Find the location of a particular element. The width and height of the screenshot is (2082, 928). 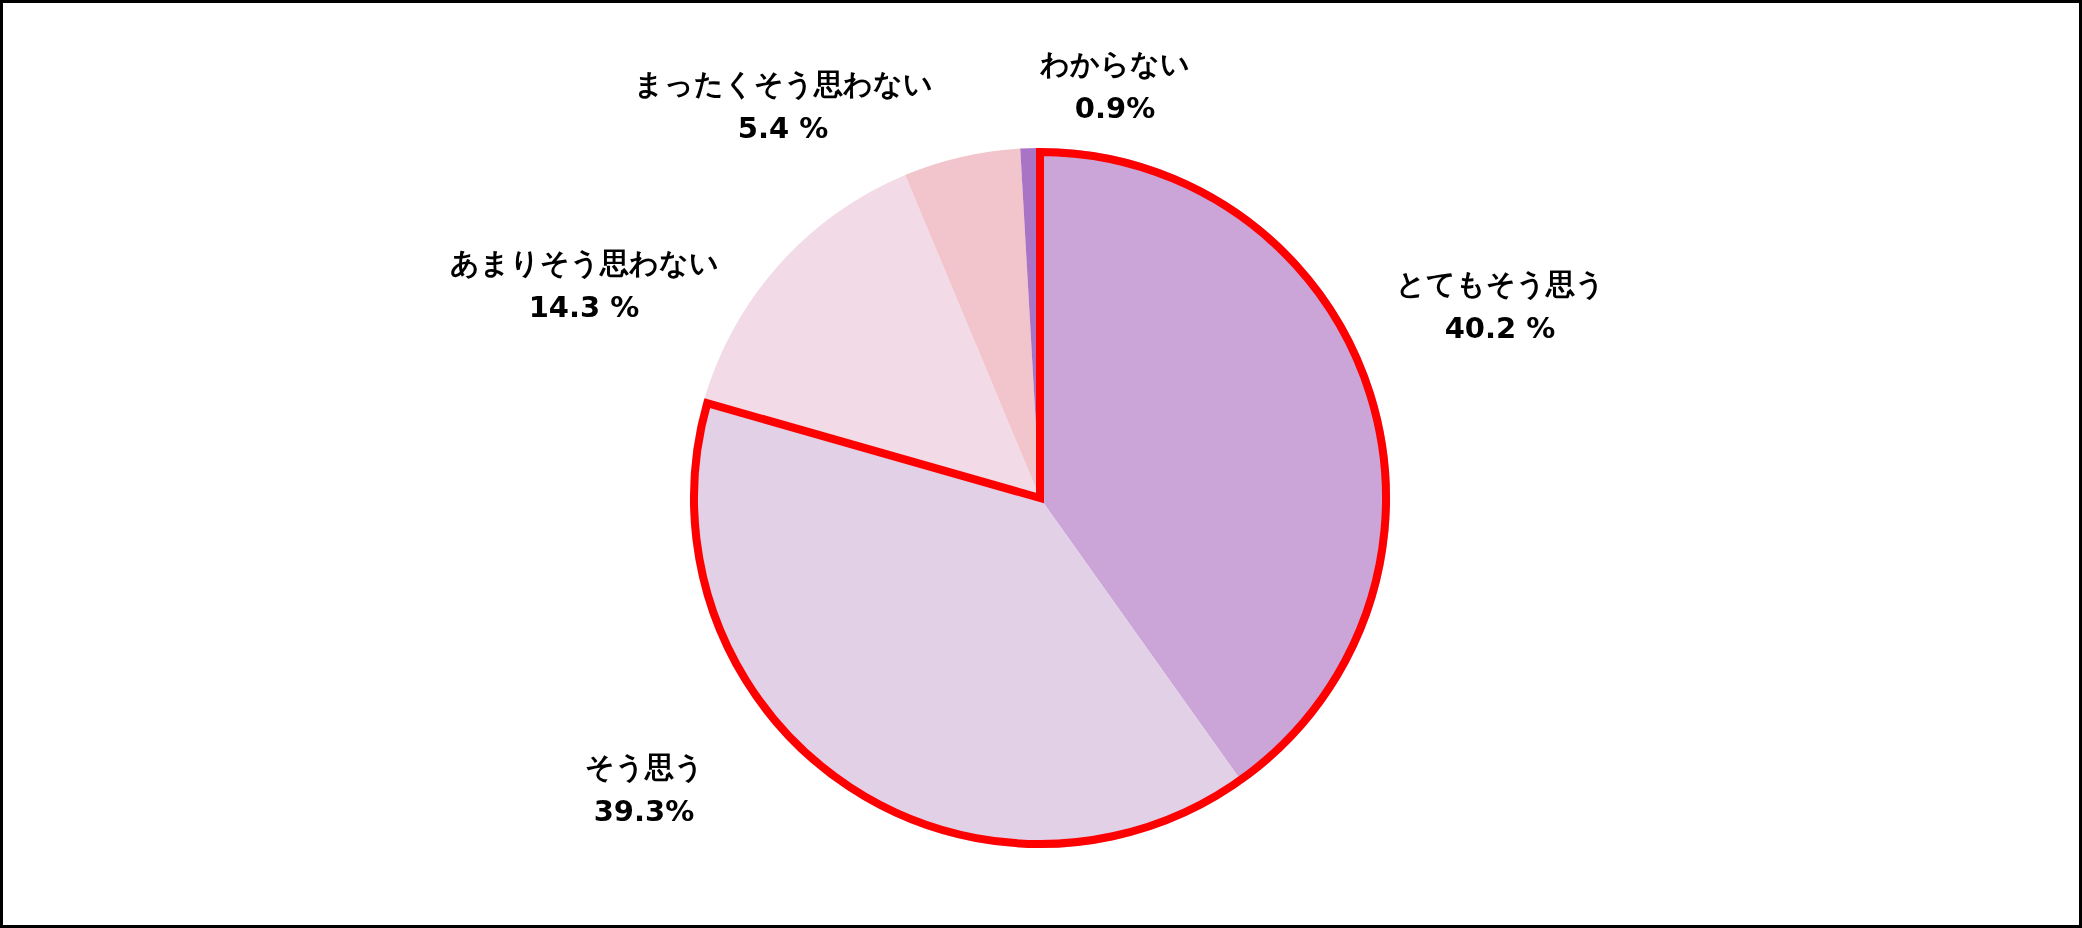

data-label: 39.3% is located at coordinates (644, 811).